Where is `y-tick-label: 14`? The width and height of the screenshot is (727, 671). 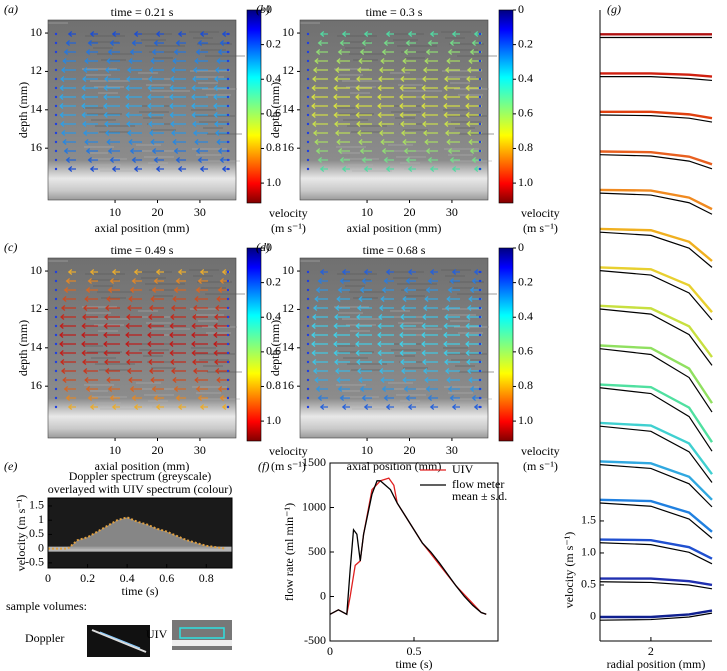
y-tick-label: 14 is located at coordinates (36, 347).